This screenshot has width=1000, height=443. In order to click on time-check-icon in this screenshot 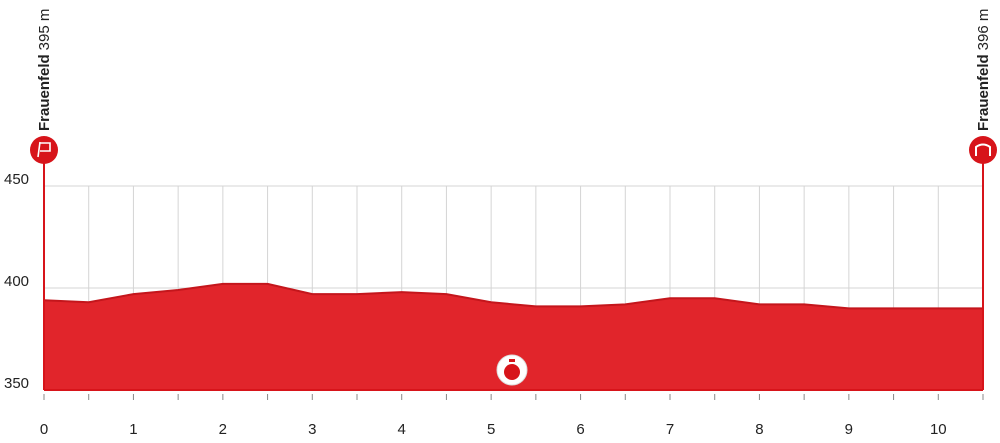, I will do `click(512, 370)`.